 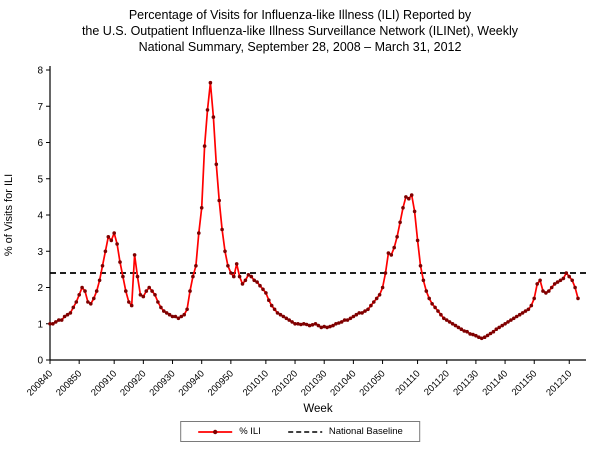 I want to click on ili-legend-swatch, so click(x=215, y=431).